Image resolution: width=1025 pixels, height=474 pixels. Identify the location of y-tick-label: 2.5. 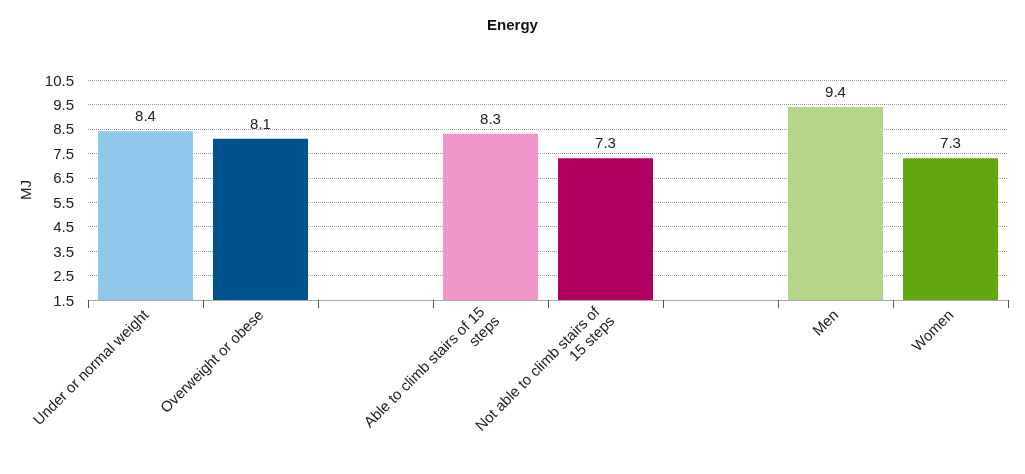
(63, 276).